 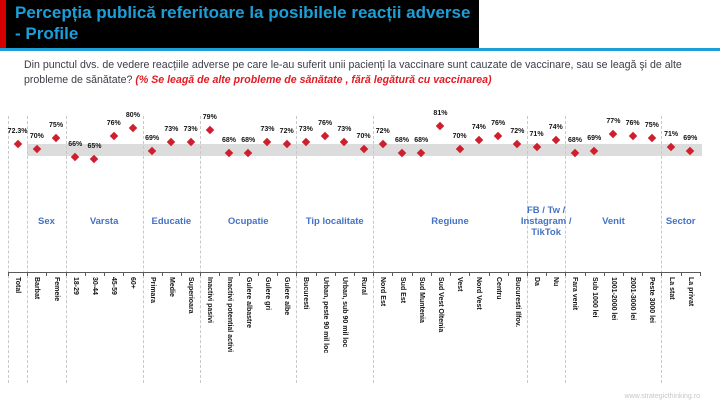 What do you see at coordinates (555, 128) in the screenshot?
I see `data-point-value-label: 74%` at bounding box center [555, 128].